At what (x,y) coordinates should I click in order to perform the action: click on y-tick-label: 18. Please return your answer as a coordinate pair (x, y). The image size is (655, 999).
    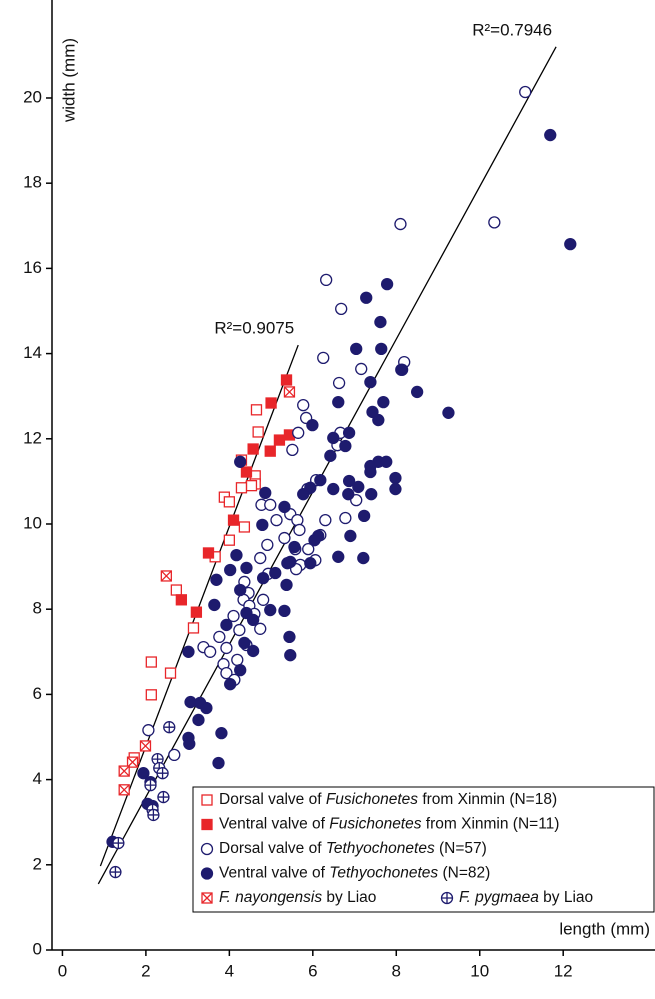
    Looking at the image, I should click on (32, 182).